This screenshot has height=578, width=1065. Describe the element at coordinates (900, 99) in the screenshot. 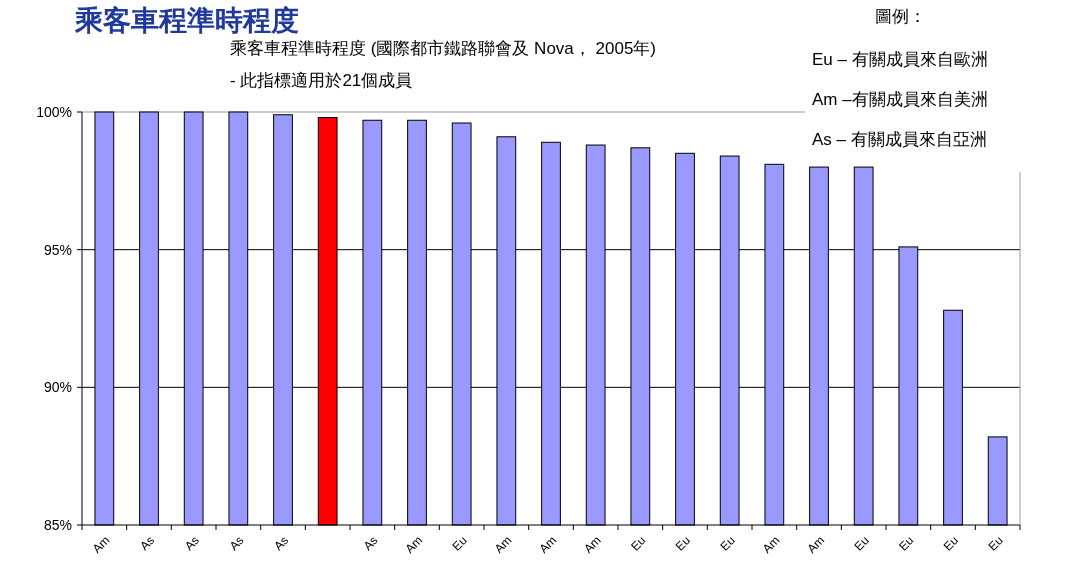

I see `text: Am –有關成員來自美洲` at that location.